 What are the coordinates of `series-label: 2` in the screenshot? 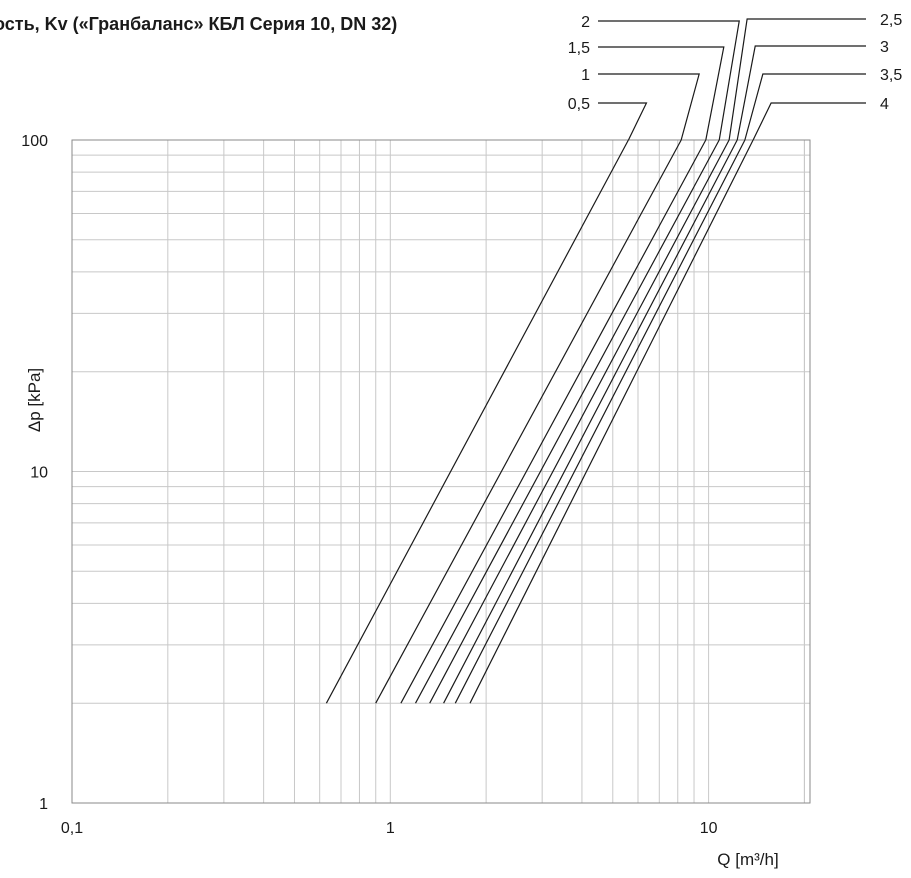 It's located at (585, 22).